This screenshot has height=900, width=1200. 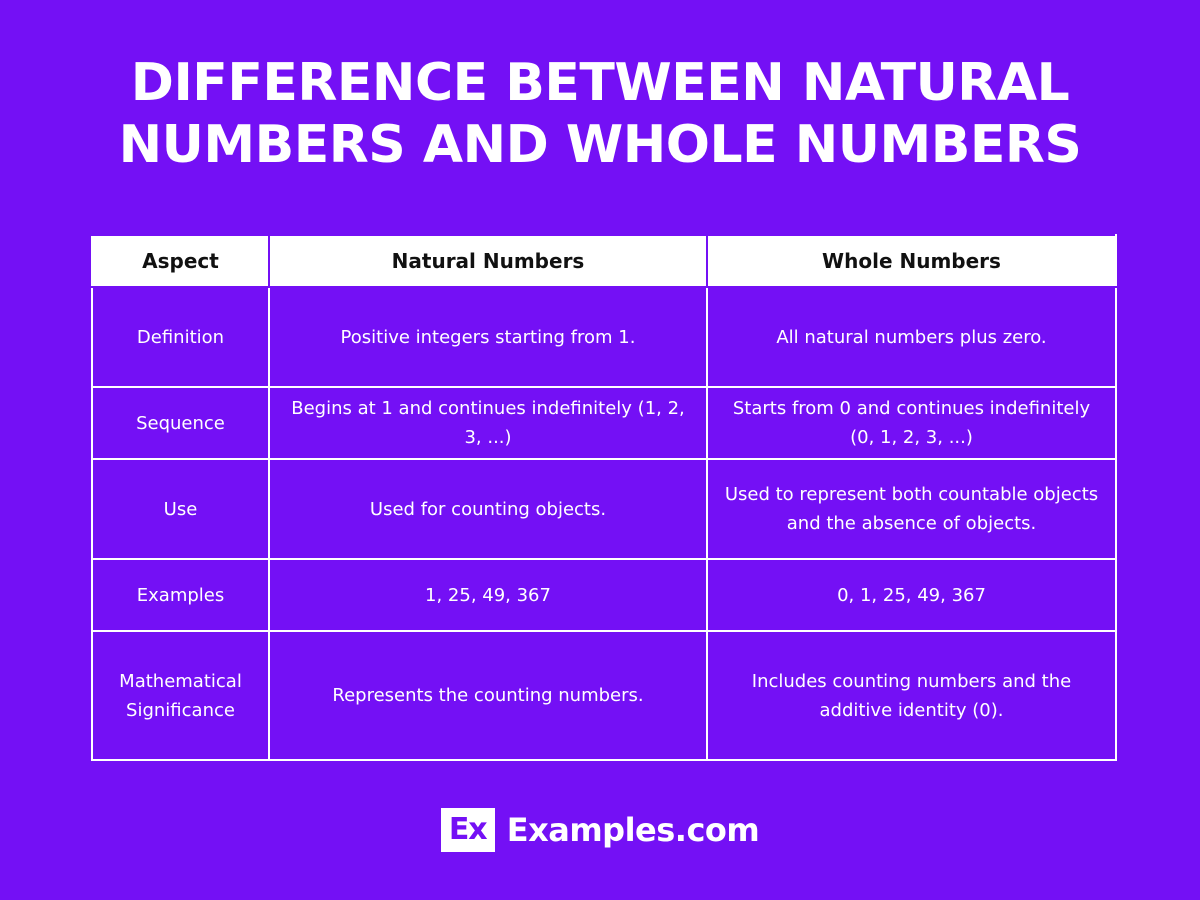 I want to click on cell-aspect: Mathematical Significance, so click(x=180, y=695).